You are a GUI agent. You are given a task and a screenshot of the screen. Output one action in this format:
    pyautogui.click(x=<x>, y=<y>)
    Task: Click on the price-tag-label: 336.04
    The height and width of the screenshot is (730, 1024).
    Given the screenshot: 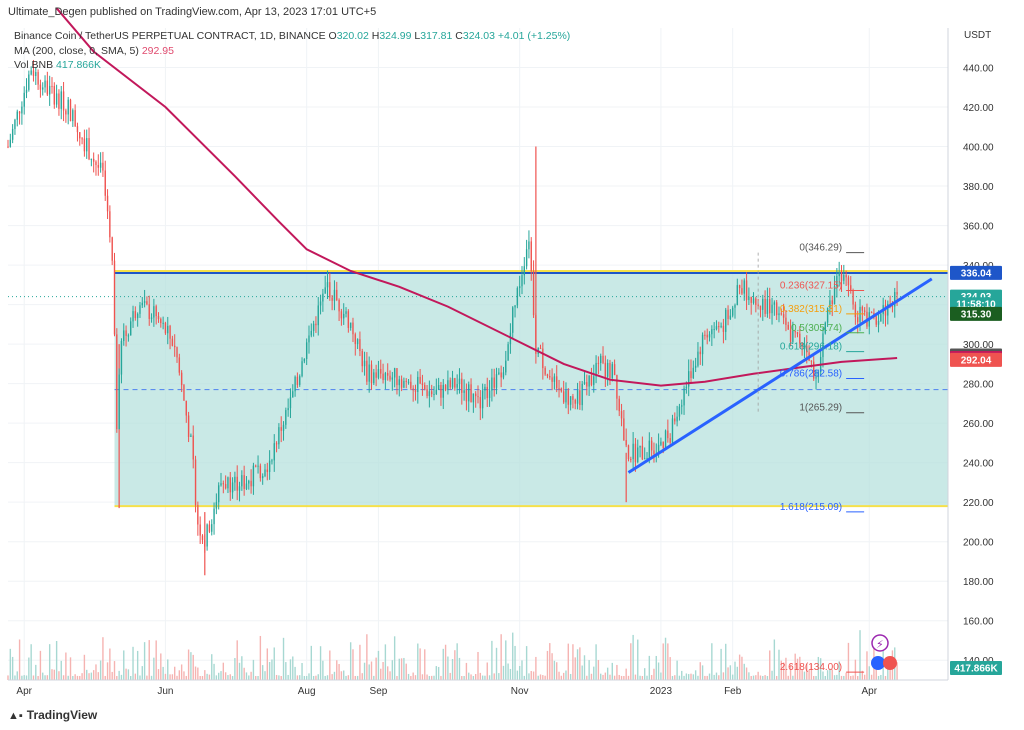 What is the action you would take?
    pyautogui.click(x=976, y=273)
    